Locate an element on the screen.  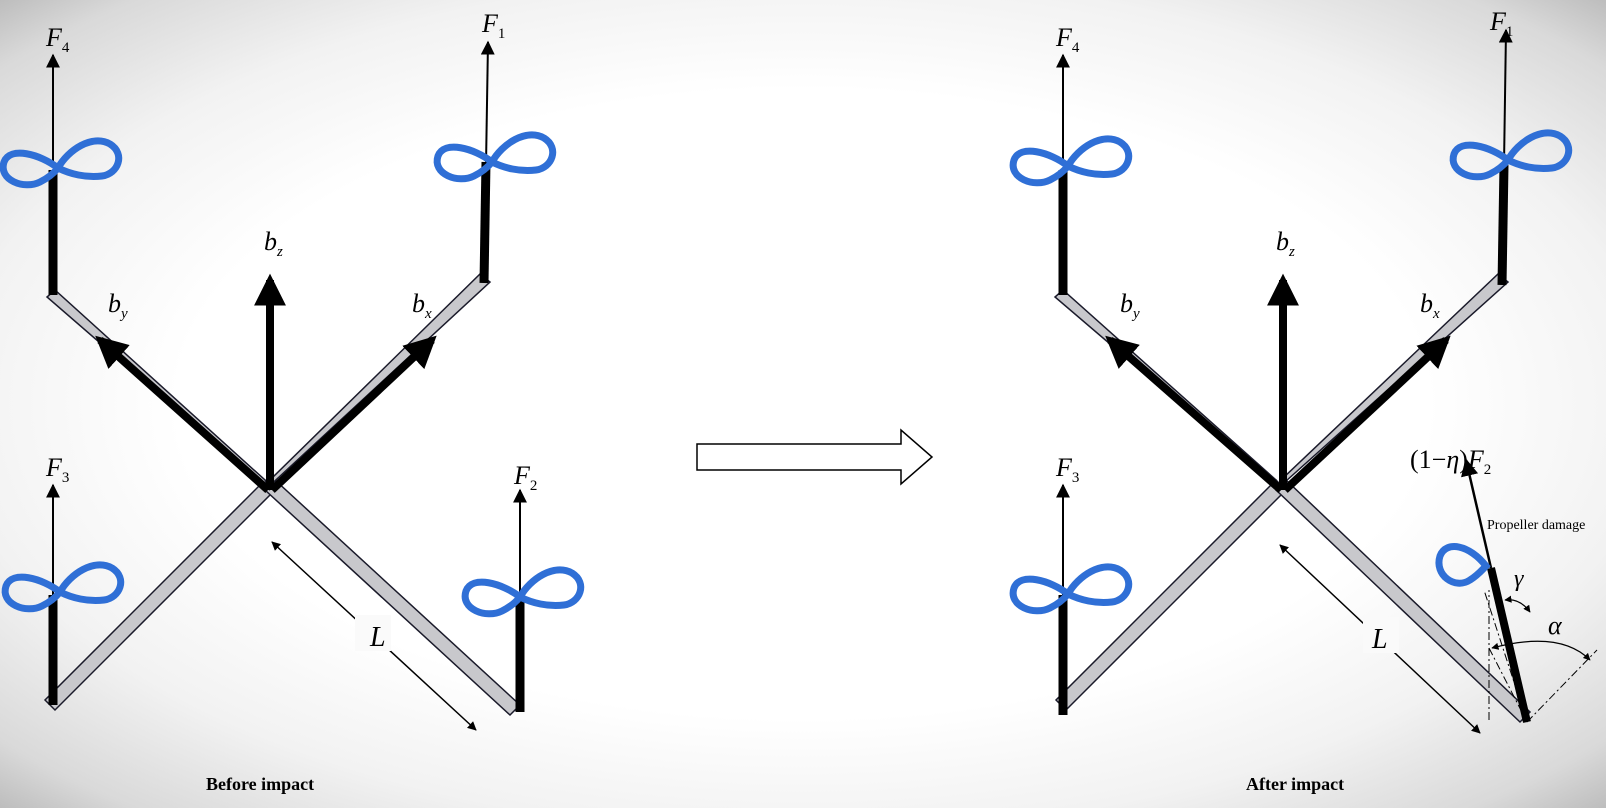
label-f1-after: F1 is located at coordinates (1501, 23).